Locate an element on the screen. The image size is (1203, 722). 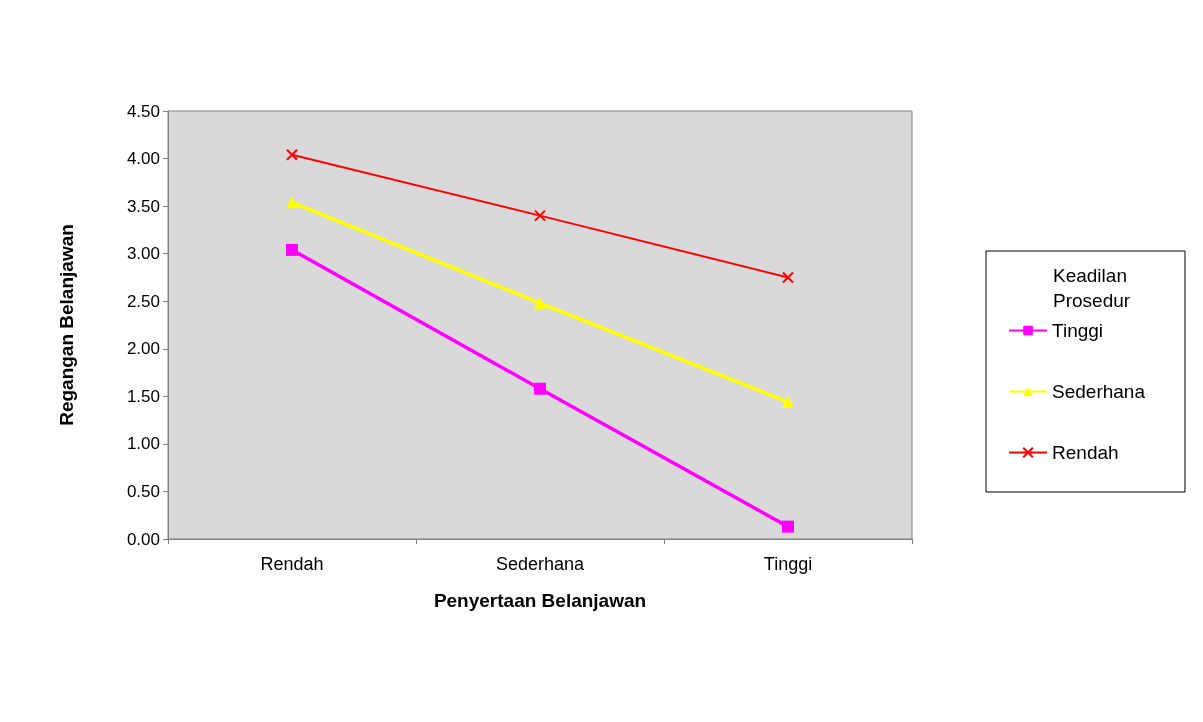
y-tick-label: 0.50 is located at coordinates (143, 491).